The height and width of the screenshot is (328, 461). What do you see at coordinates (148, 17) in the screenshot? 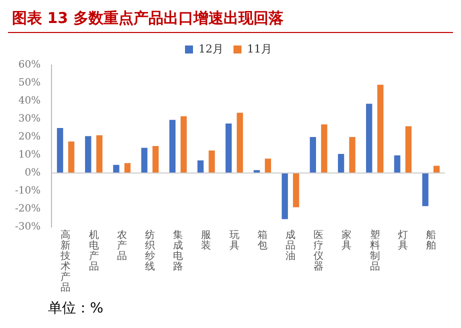
I see `chart-title: 图表 13 多数重点产品出口增速出现回落` at bounding box center [148, 17].